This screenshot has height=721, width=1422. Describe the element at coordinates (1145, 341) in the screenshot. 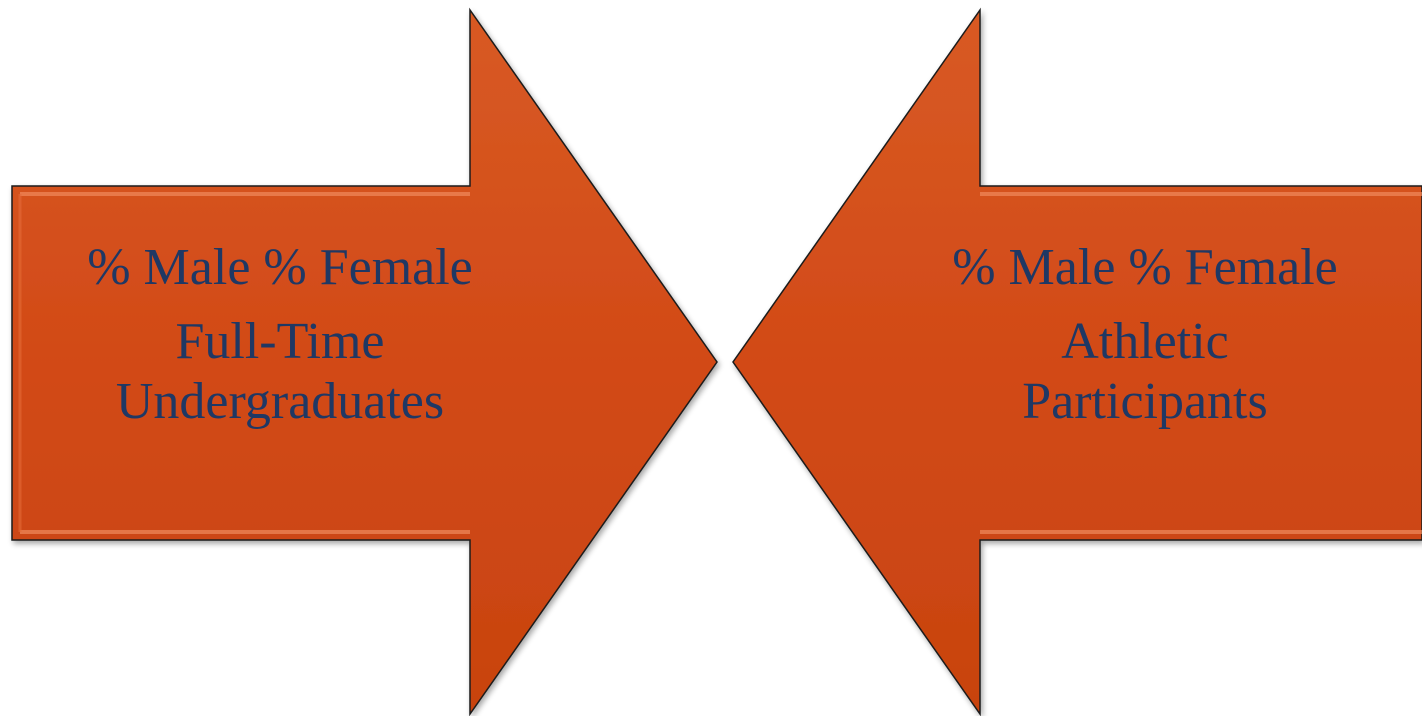

I see `right-arrow-line-2: Athletic` at that location.